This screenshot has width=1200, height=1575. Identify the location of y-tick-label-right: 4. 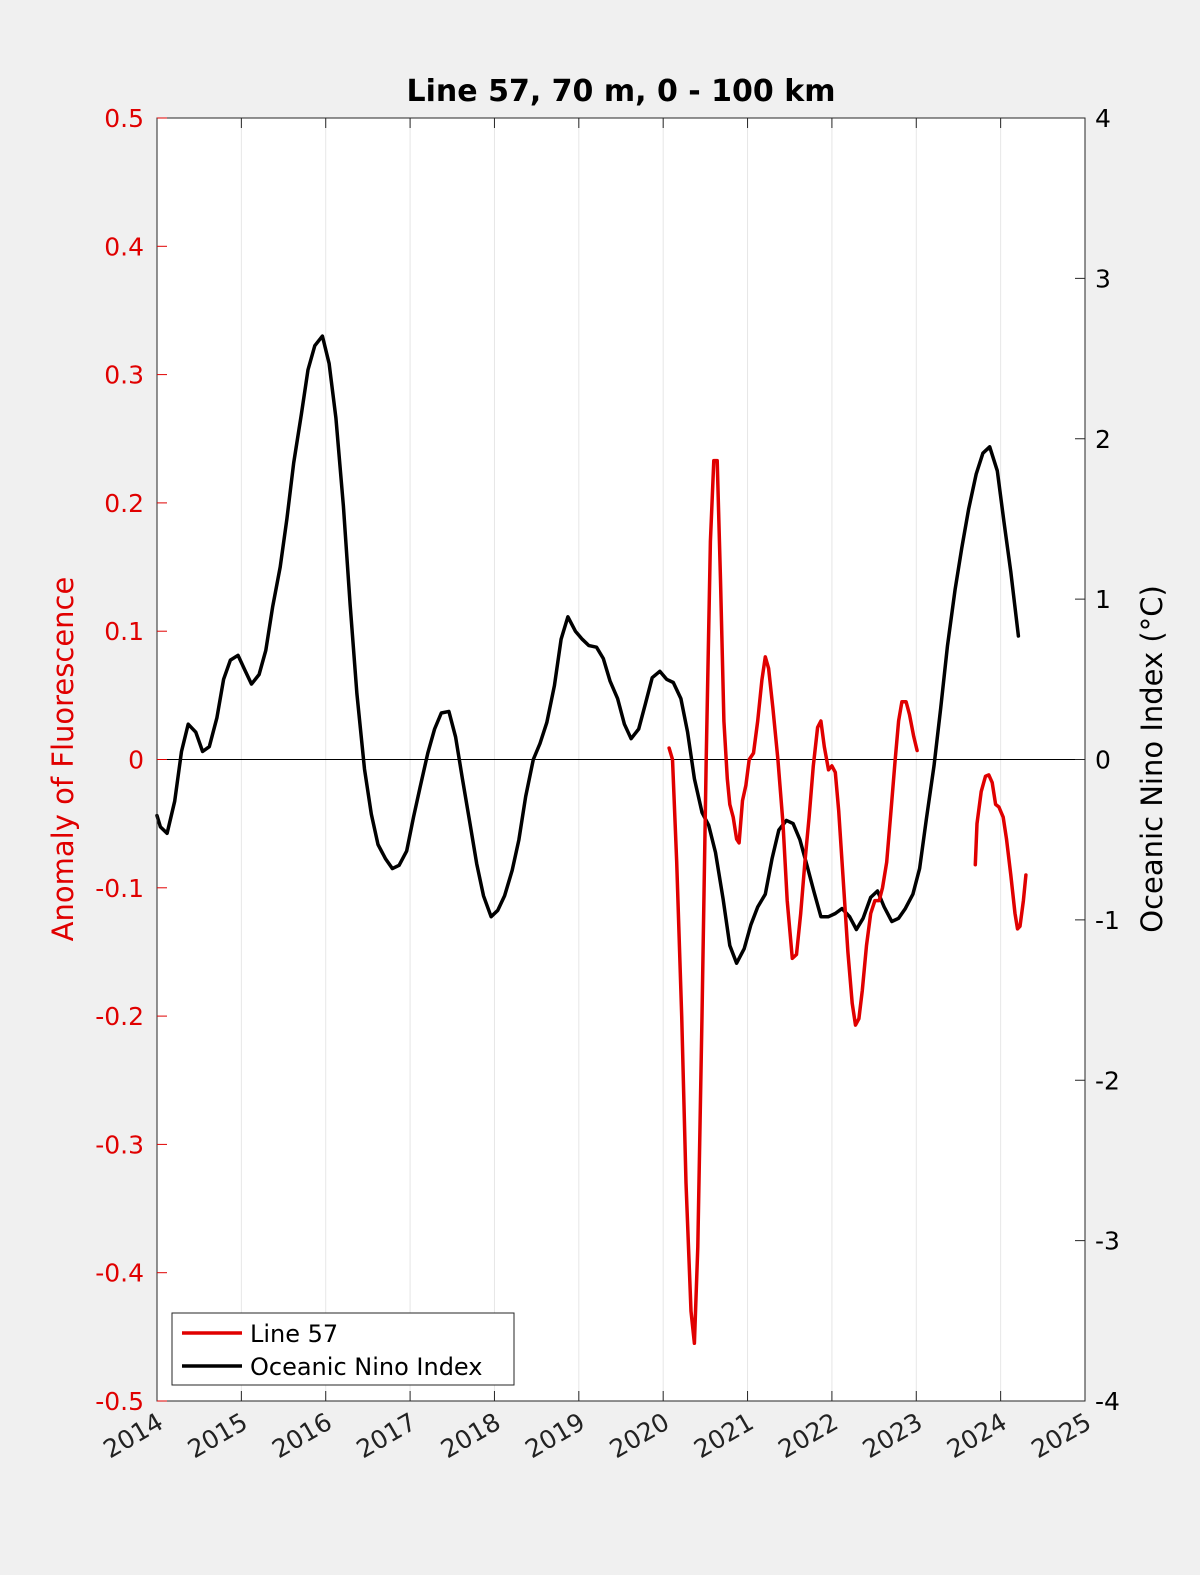
(1103, 118).